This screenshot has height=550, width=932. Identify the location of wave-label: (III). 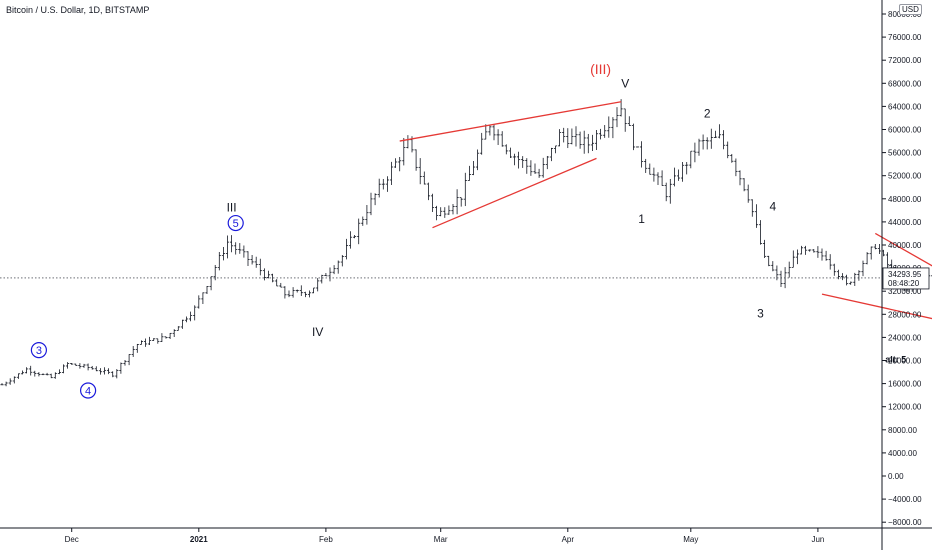
(600, 69).